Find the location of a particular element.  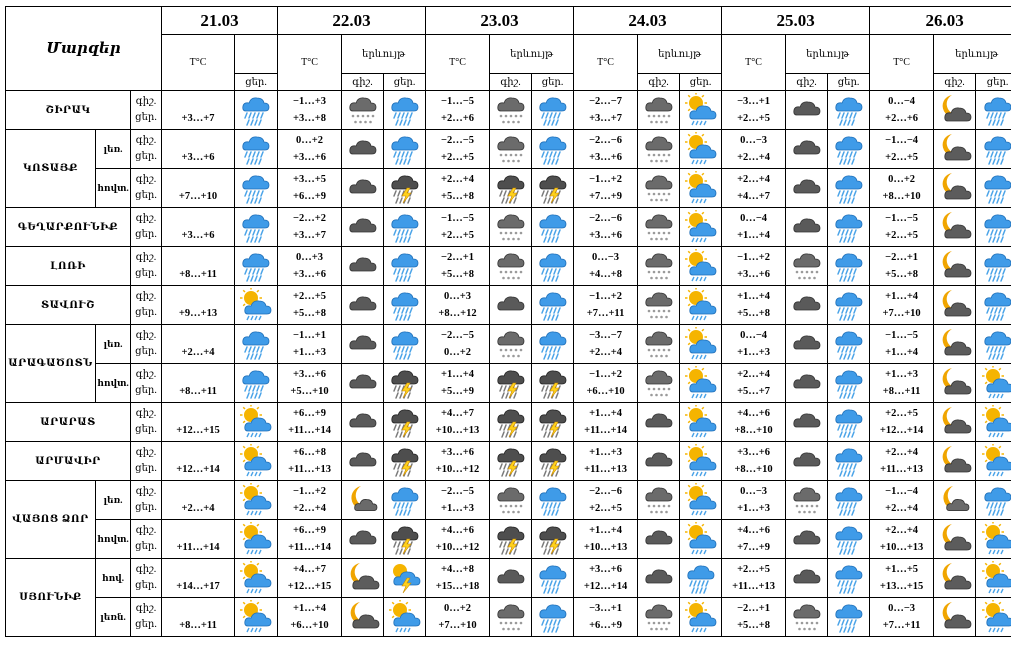

night-temp: +2…+5 is located at coordinates (754, 569).